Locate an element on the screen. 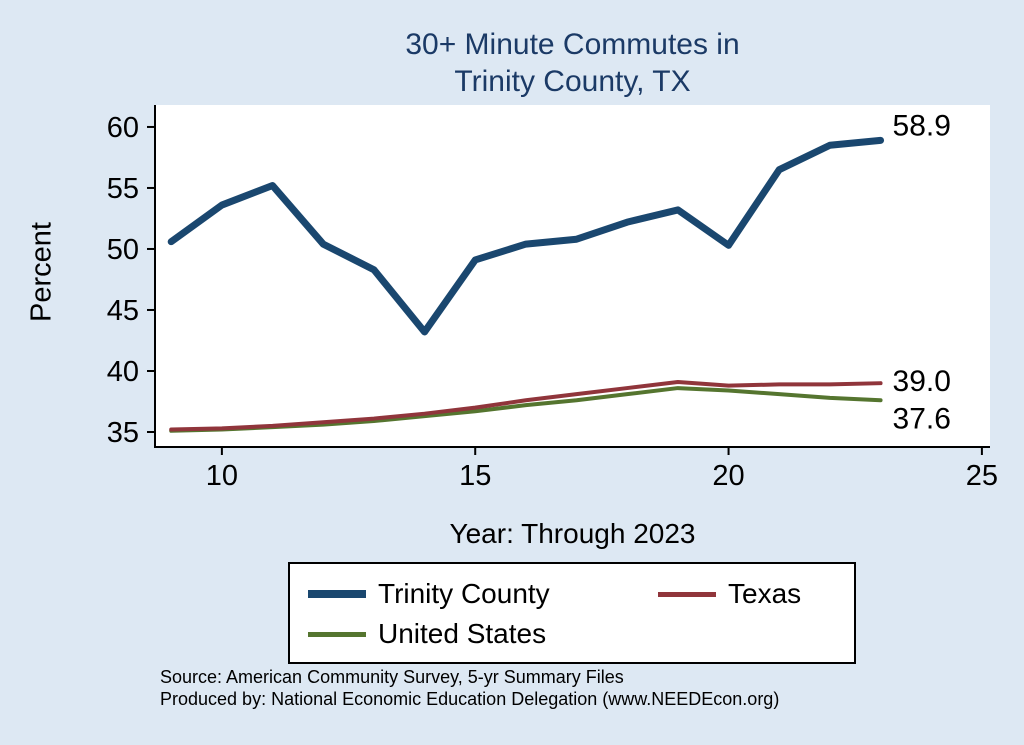 Image resolution: width=1024 pixels, height=745 pixels. trinity-county-line-swatch is located at coordinates (337, 594).